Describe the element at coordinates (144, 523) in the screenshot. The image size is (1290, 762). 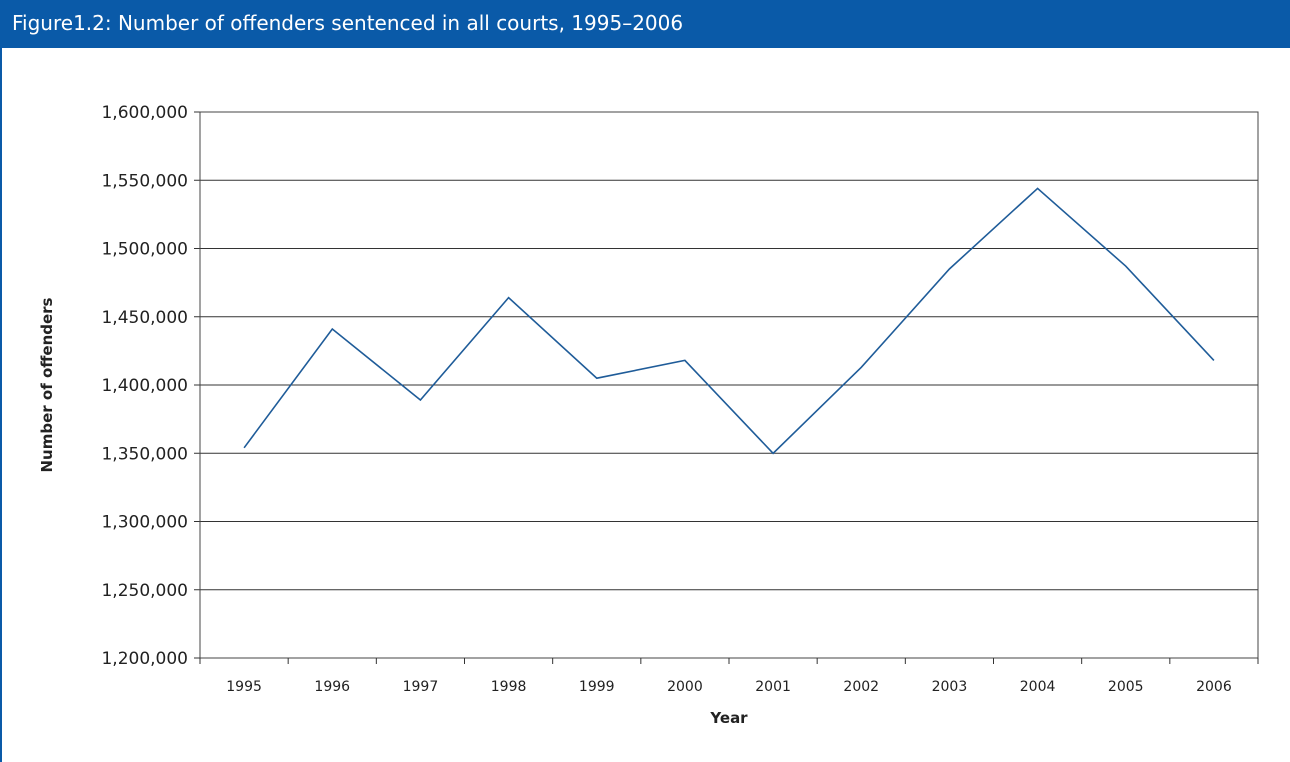
I see `y-tick-label: 1,300,000` at that location.